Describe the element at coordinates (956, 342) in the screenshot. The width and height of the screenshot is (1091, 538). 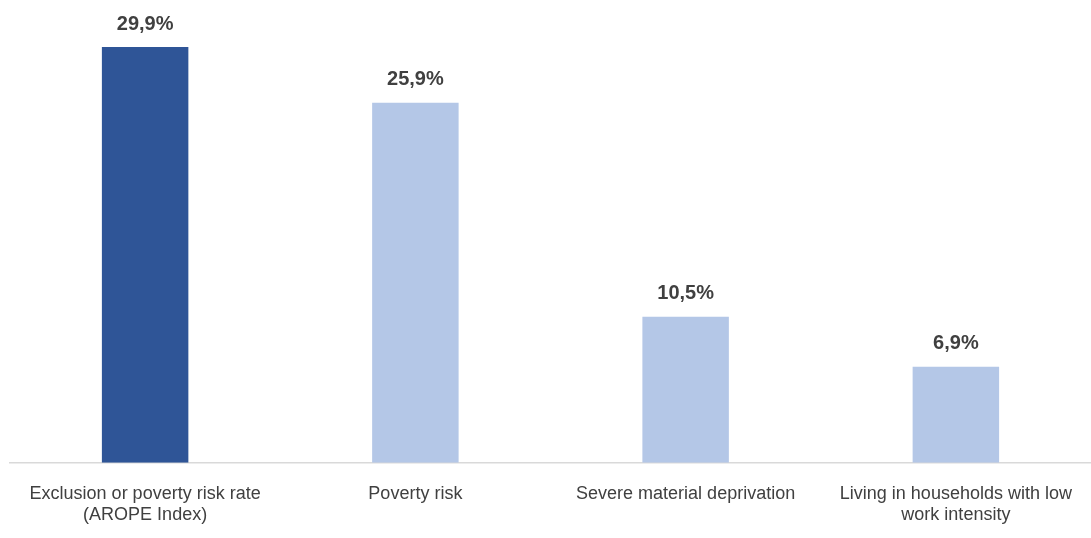
I see `data-label: 6,9%` at that location.